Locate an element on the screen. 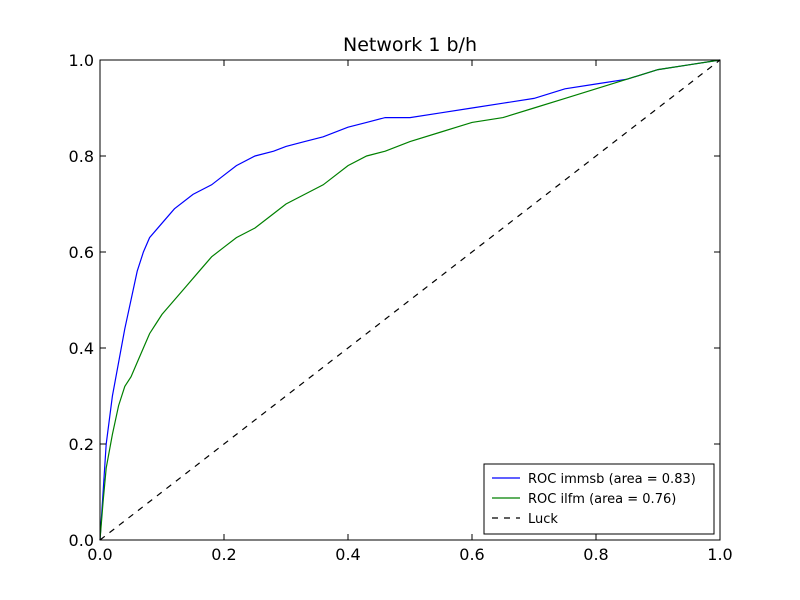 This screenshot has height=600, width=800. legend-label: ROC ilfm (area = 0.76) is located at coordinates (602, 499).